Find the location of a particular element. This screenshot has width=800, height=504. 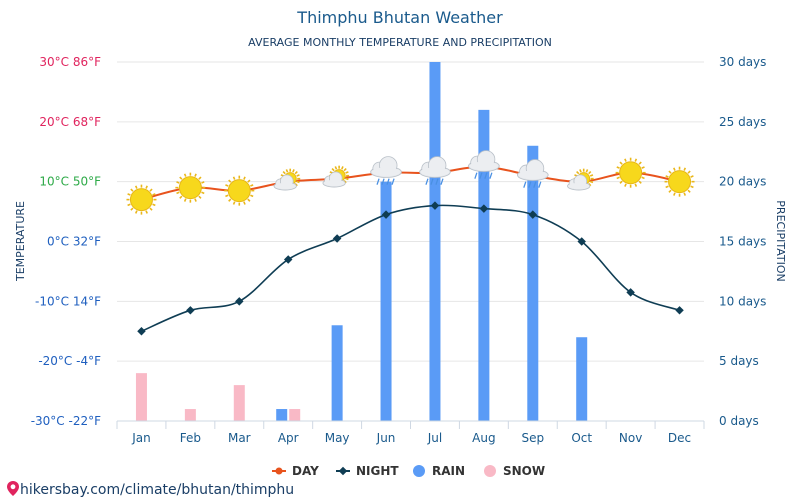

x-tick-label: Jun is located at coordinates (386, 438).